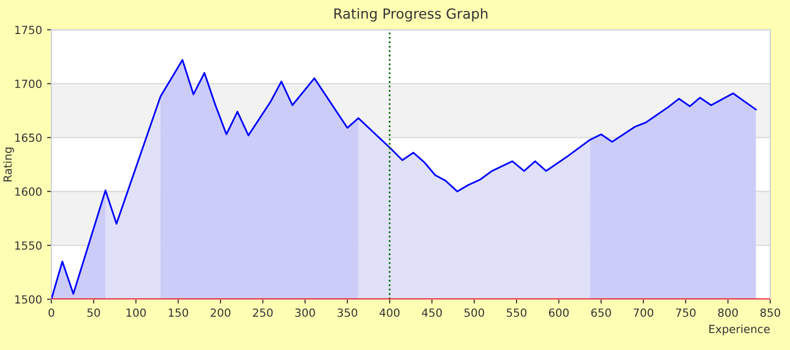  I want to click on x-axis-title: Experience, so click(739, 330).